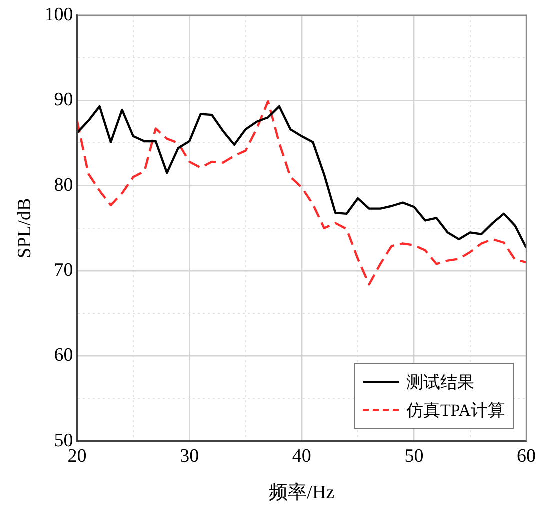 Image resolution: width=540 pixels, height=513 pixels. What do you see at coordinates (59, 15) in the screenshot?
I see `y-tick-label: 100` at bounding box center [59, 15].